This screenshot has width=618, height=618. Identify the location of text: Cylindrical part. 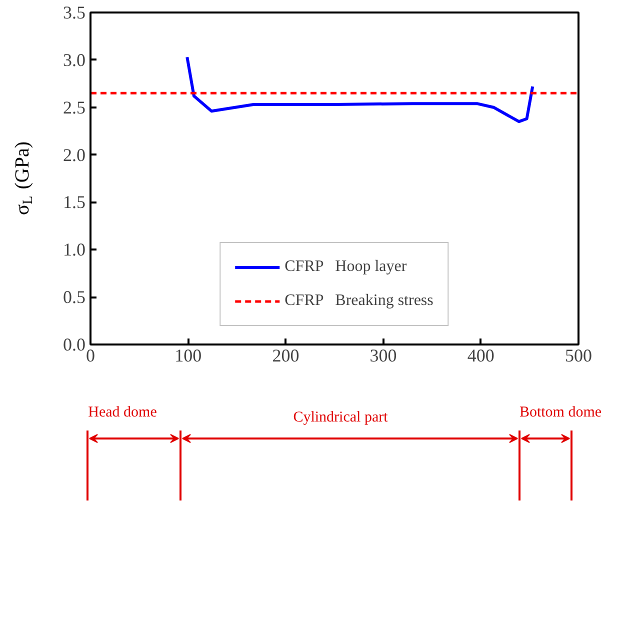
(341, 418).